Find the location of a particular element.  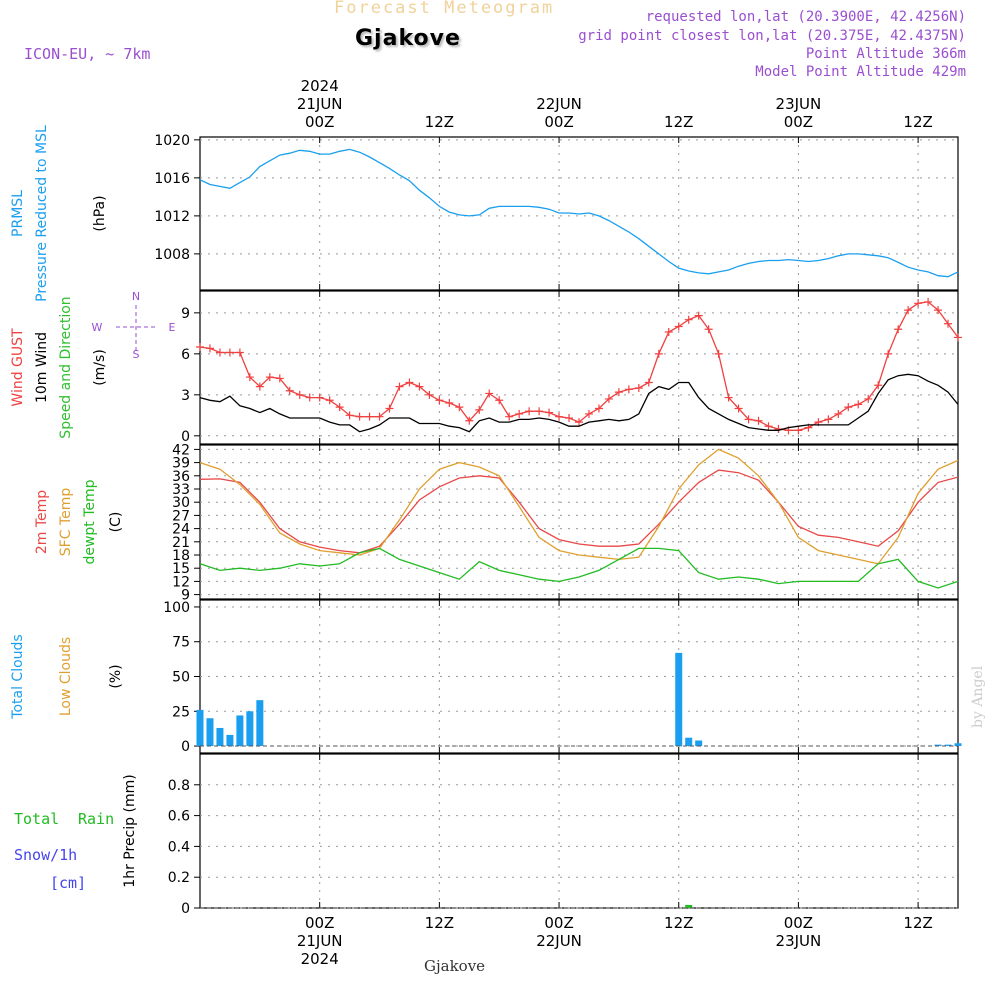

axis-label: (hPa) is located at coordinates (100, 213).